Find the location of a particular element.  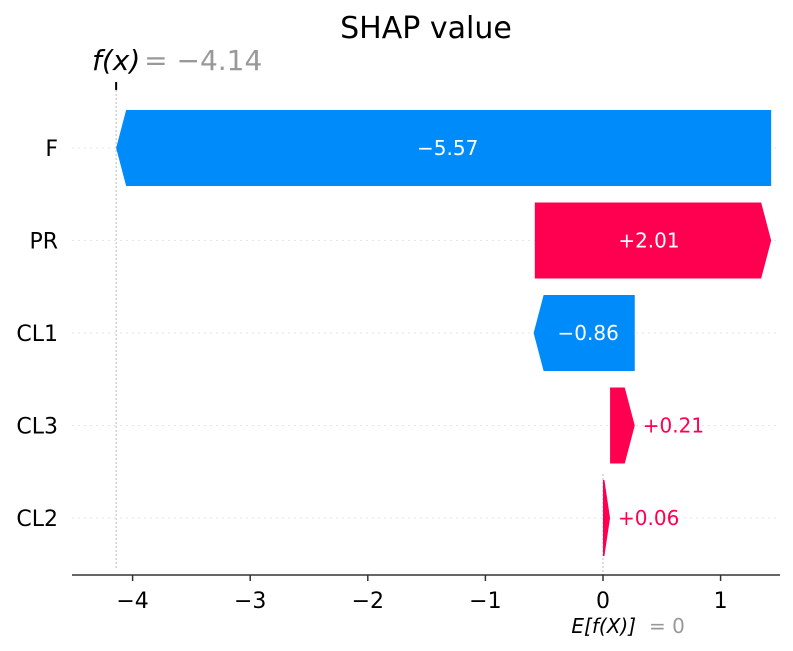

bar-value-label: +2.01 is located at coordinates (648, 241).